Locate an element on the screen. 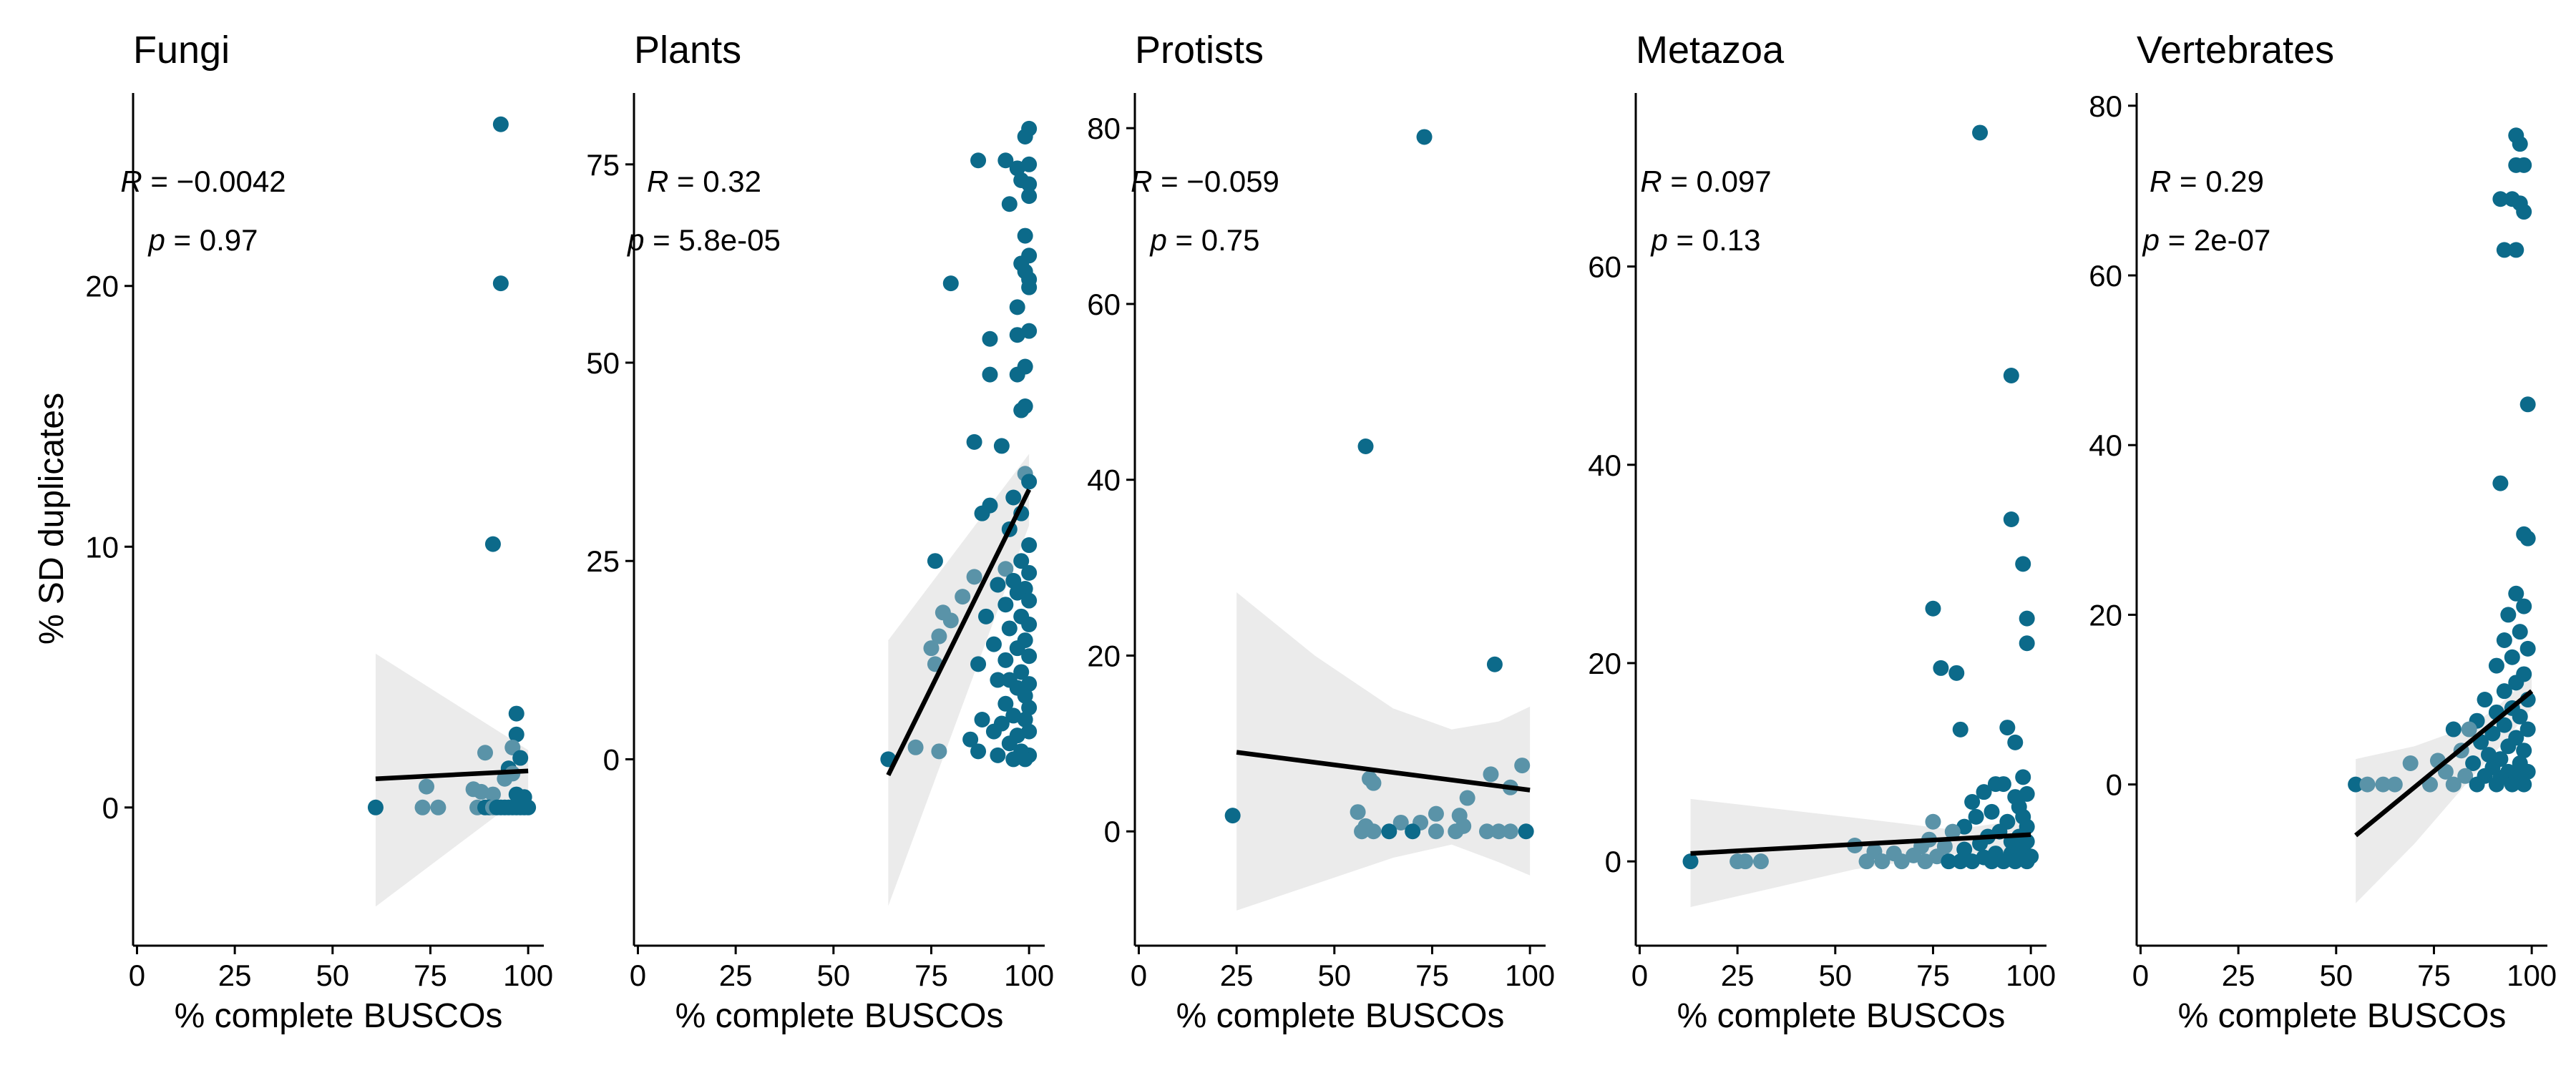 Image resolution: width=2576 pixels, height=1073 pixels. panel-vertebrates-x-tick-label-2: 50 is located at coordinates (2336, 976).